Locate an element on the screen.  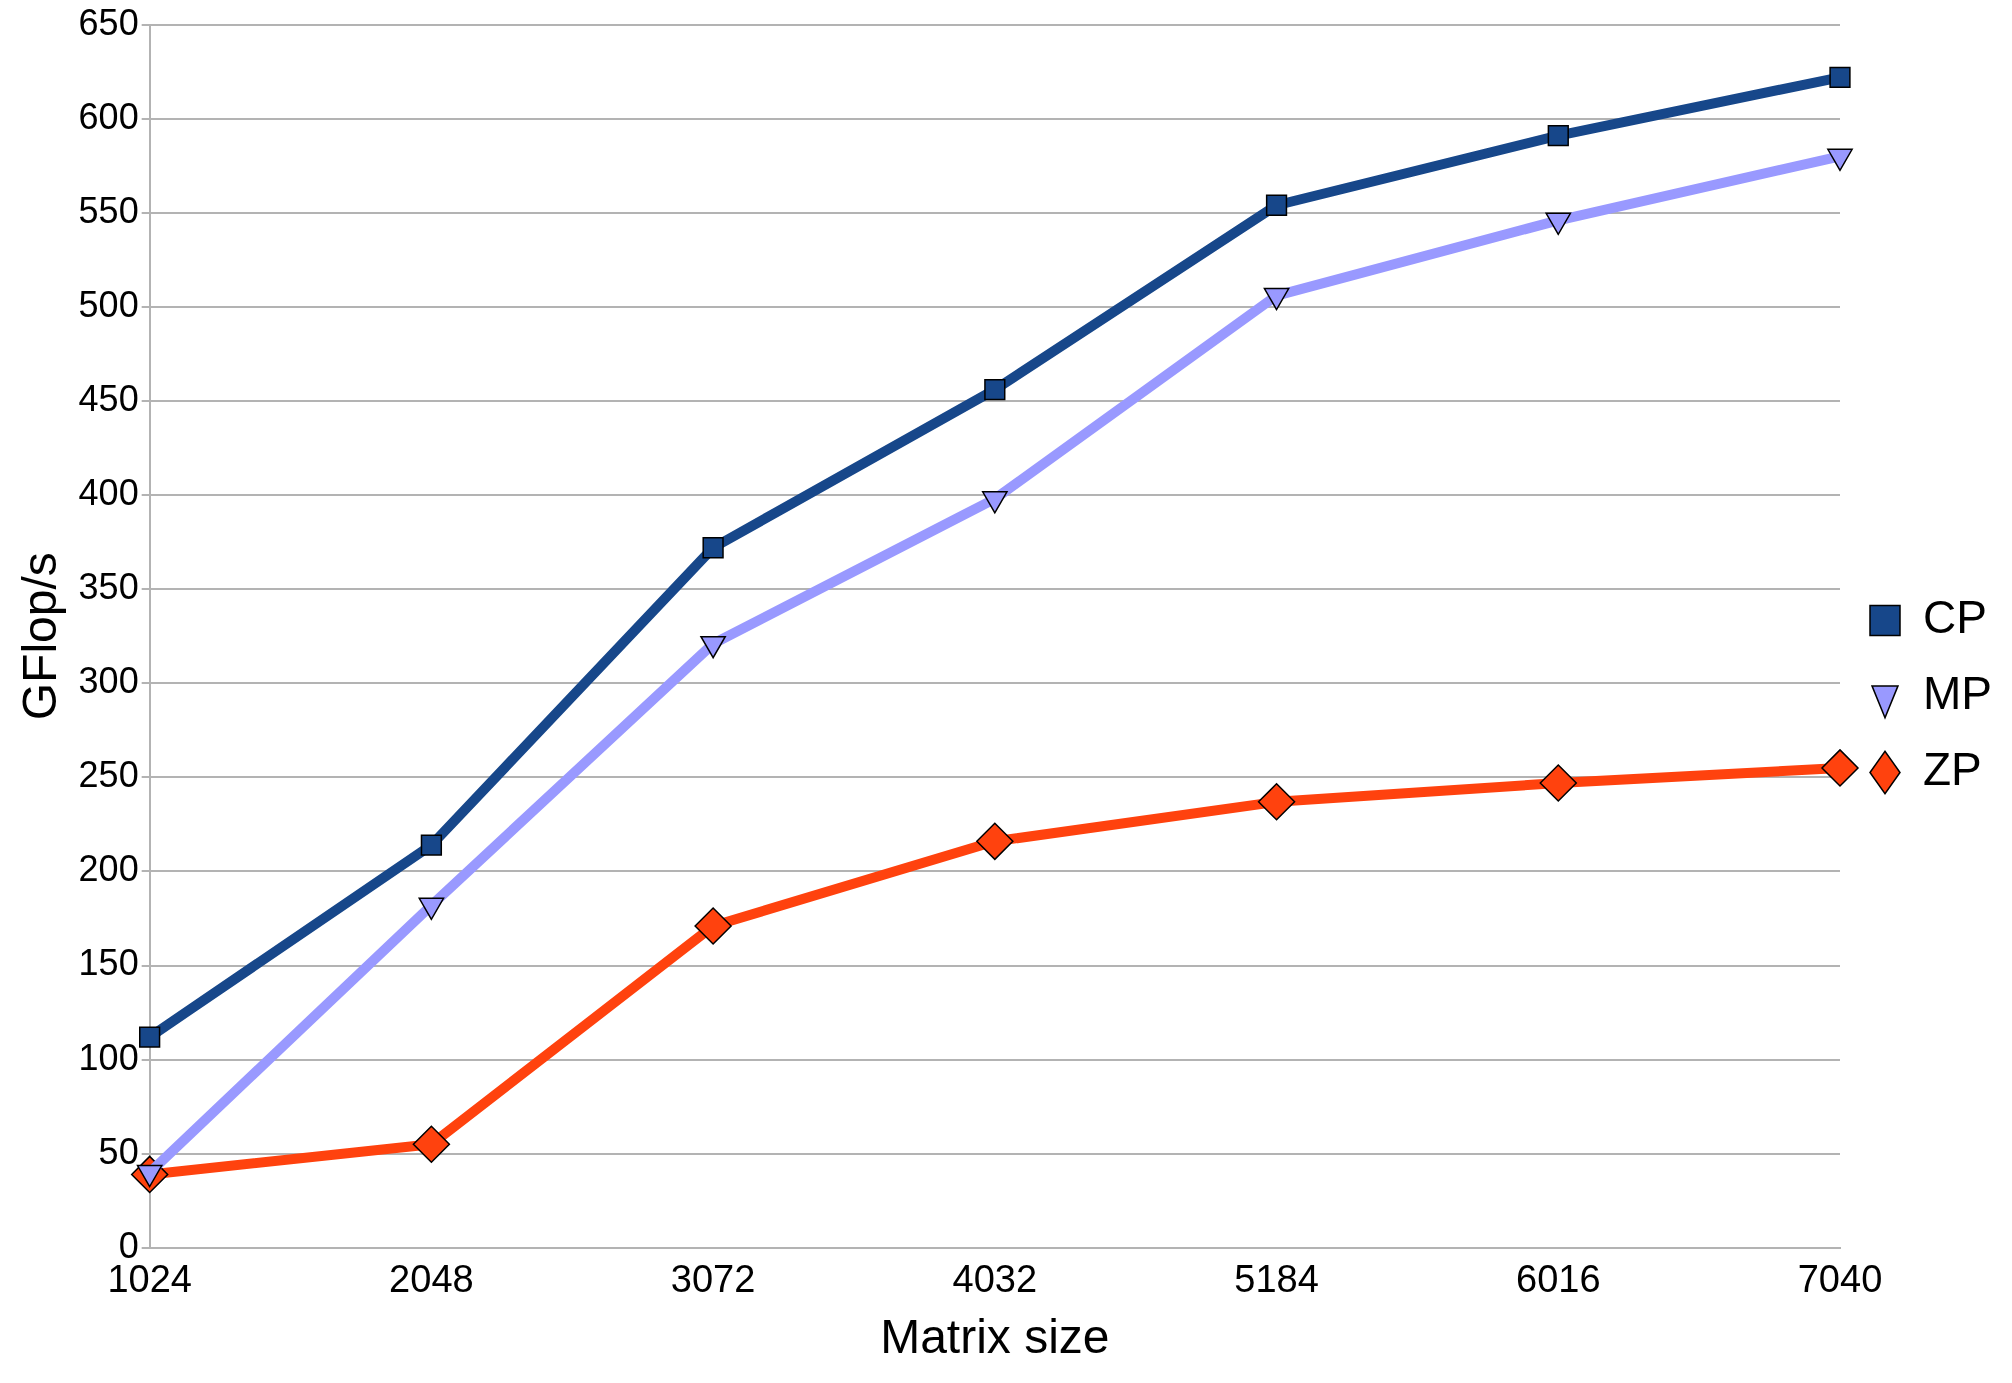
y-tick-label: 300 is located at coordinates (108, 681).